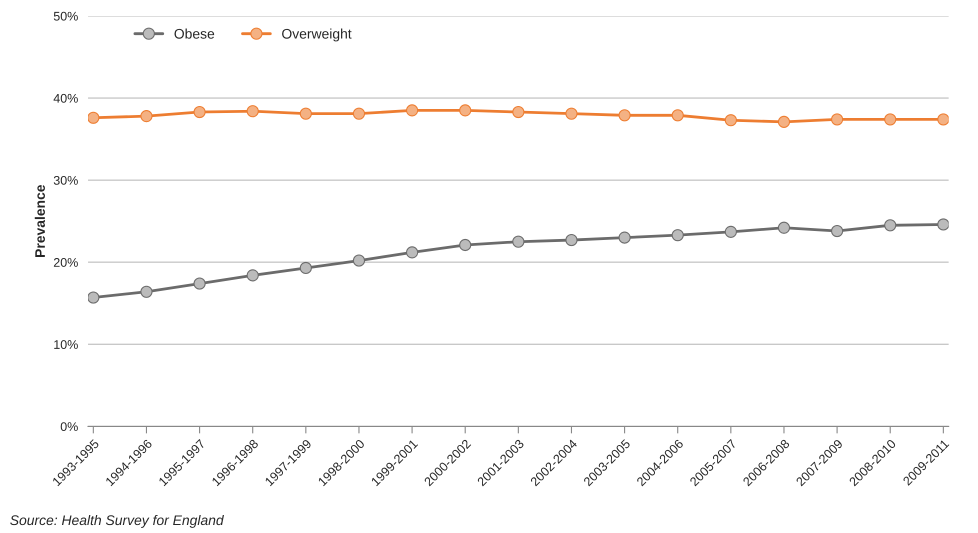  Describe the element at coordinates (39, 220) in the screenshot. I see `y-axis-title: Prevalence` at that location.